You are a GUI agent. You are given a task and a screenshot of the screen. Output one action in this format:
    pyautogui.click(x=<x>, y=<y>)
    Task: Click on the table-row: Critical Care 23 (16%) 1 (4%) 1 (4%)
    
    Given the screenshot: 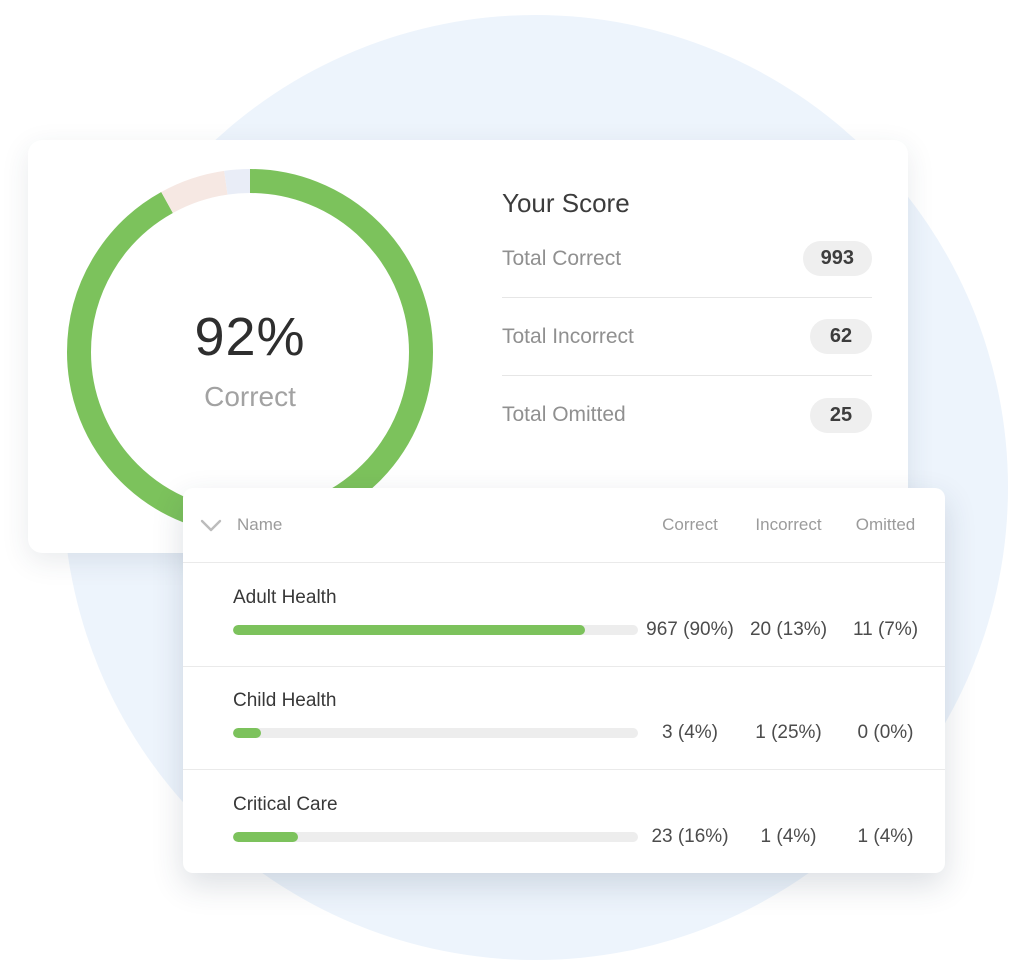 What is the action you would take?
    pyautogui.click(x=564, y=821)
    